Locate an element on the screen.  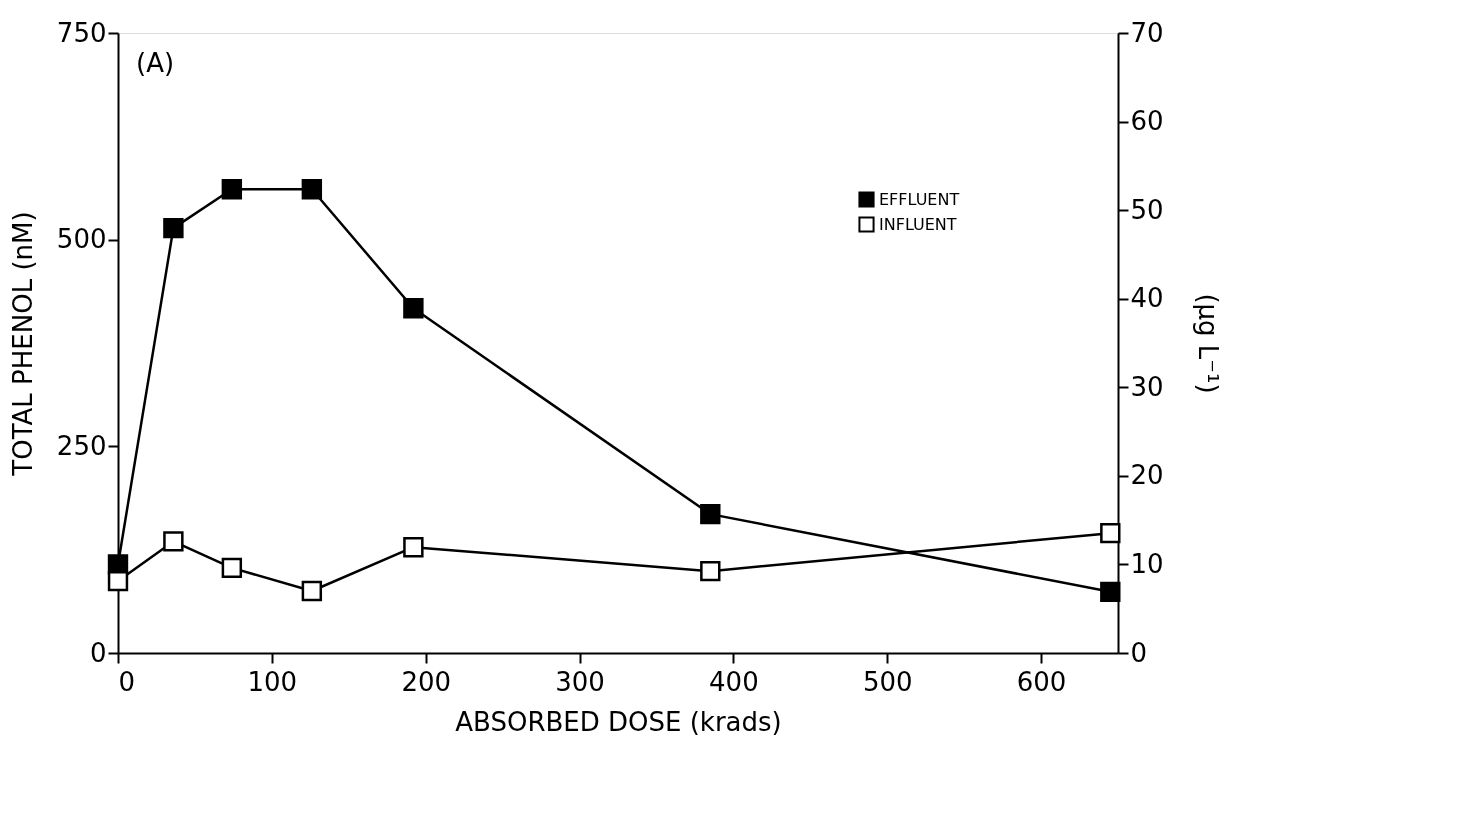
y2-tick-label: 60 is located at coordinates (1147, 121).